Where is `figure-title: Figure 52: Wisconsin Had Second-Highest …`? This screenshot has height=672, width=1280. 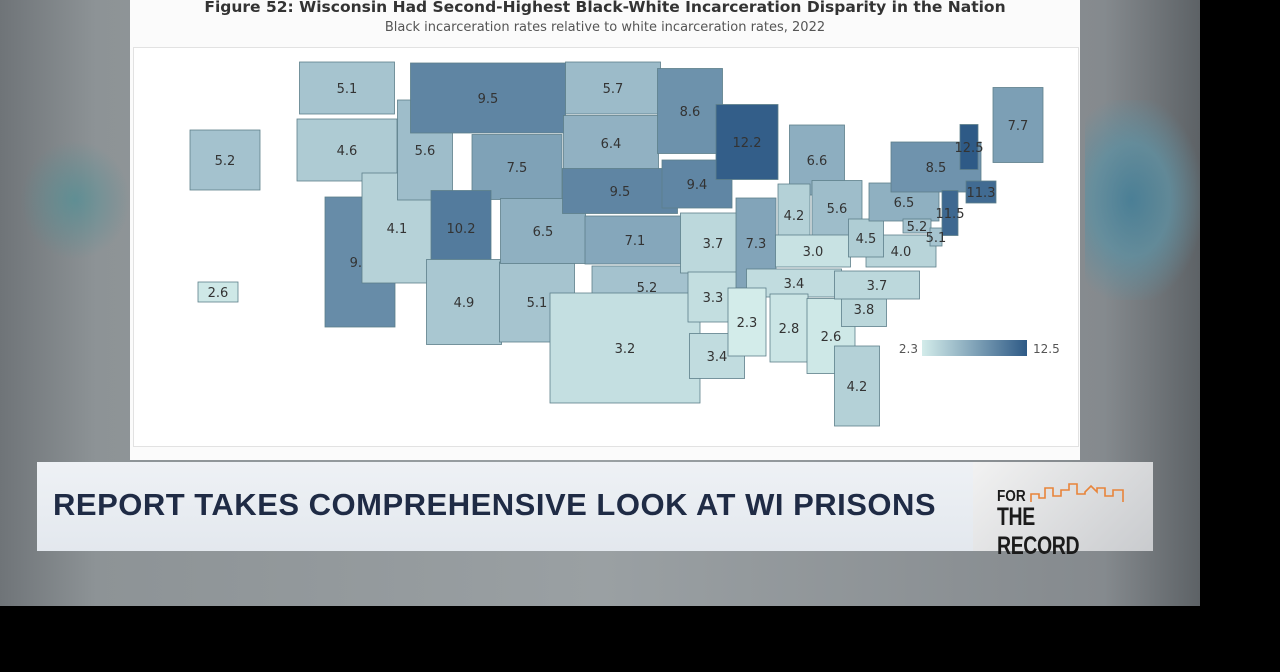 figure-title: Figure 52: Wisconsin Had Second-Highest … is located at coordinates (605, 8).